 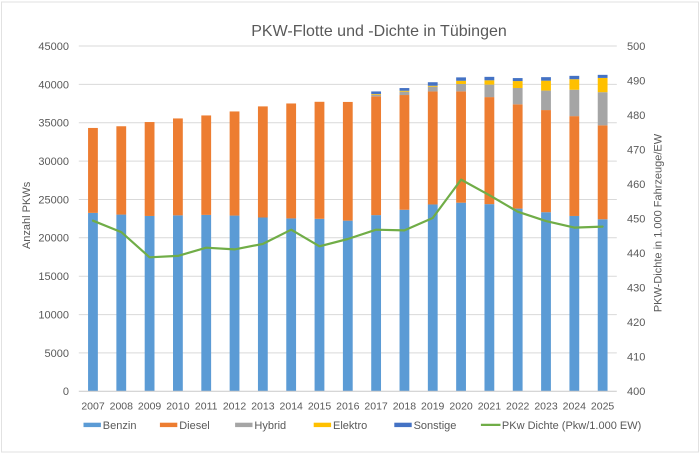 I want to click on svg-text: 5000, so click(x=57, y=354).